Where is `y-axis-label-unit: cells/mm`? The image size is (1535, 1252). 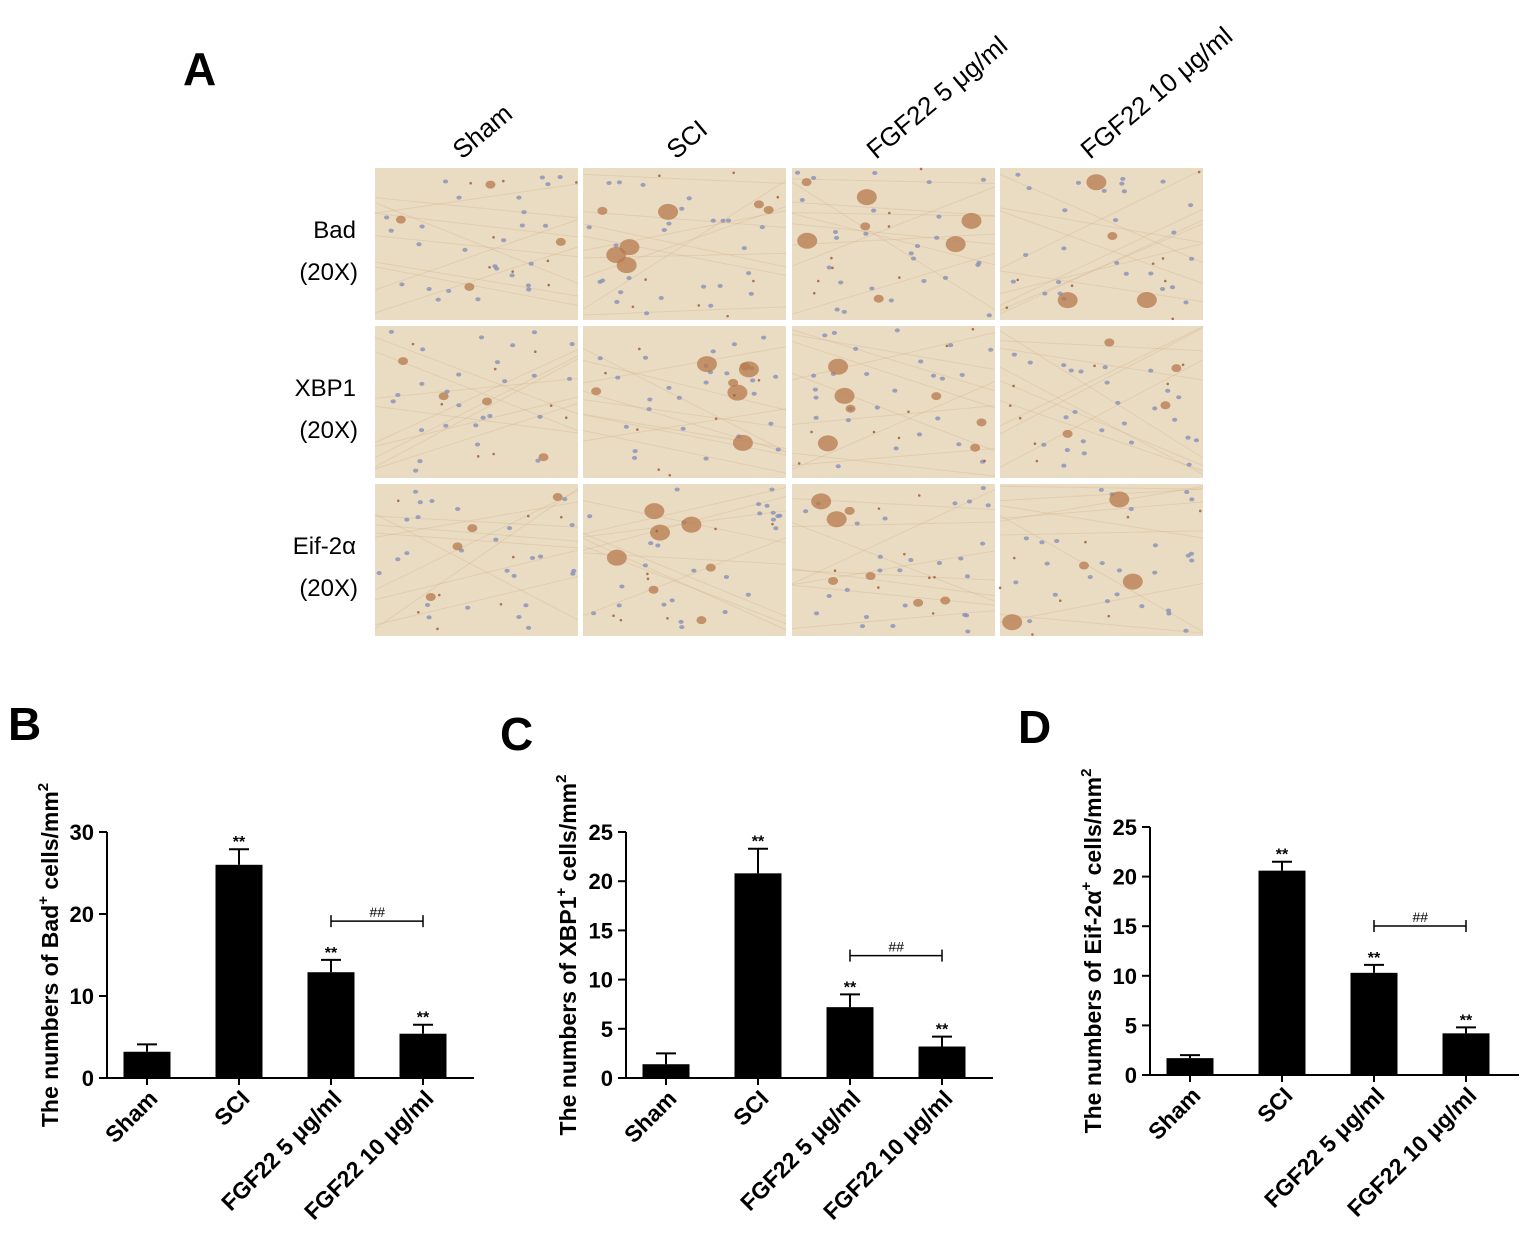
y-axis-label-unit: cells/mm is located at coordinates (1093, 829).